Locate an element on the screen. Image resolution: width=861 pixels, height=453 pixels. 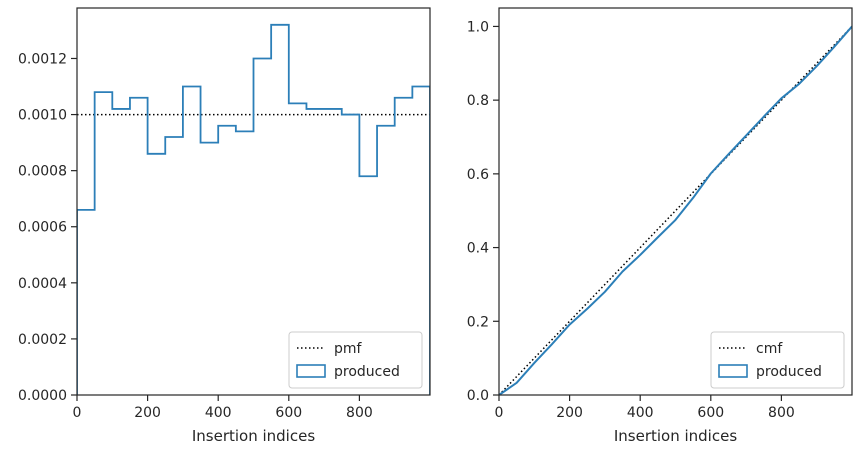
legend-label-cmf: cmf is located at coordinates (769, 349).